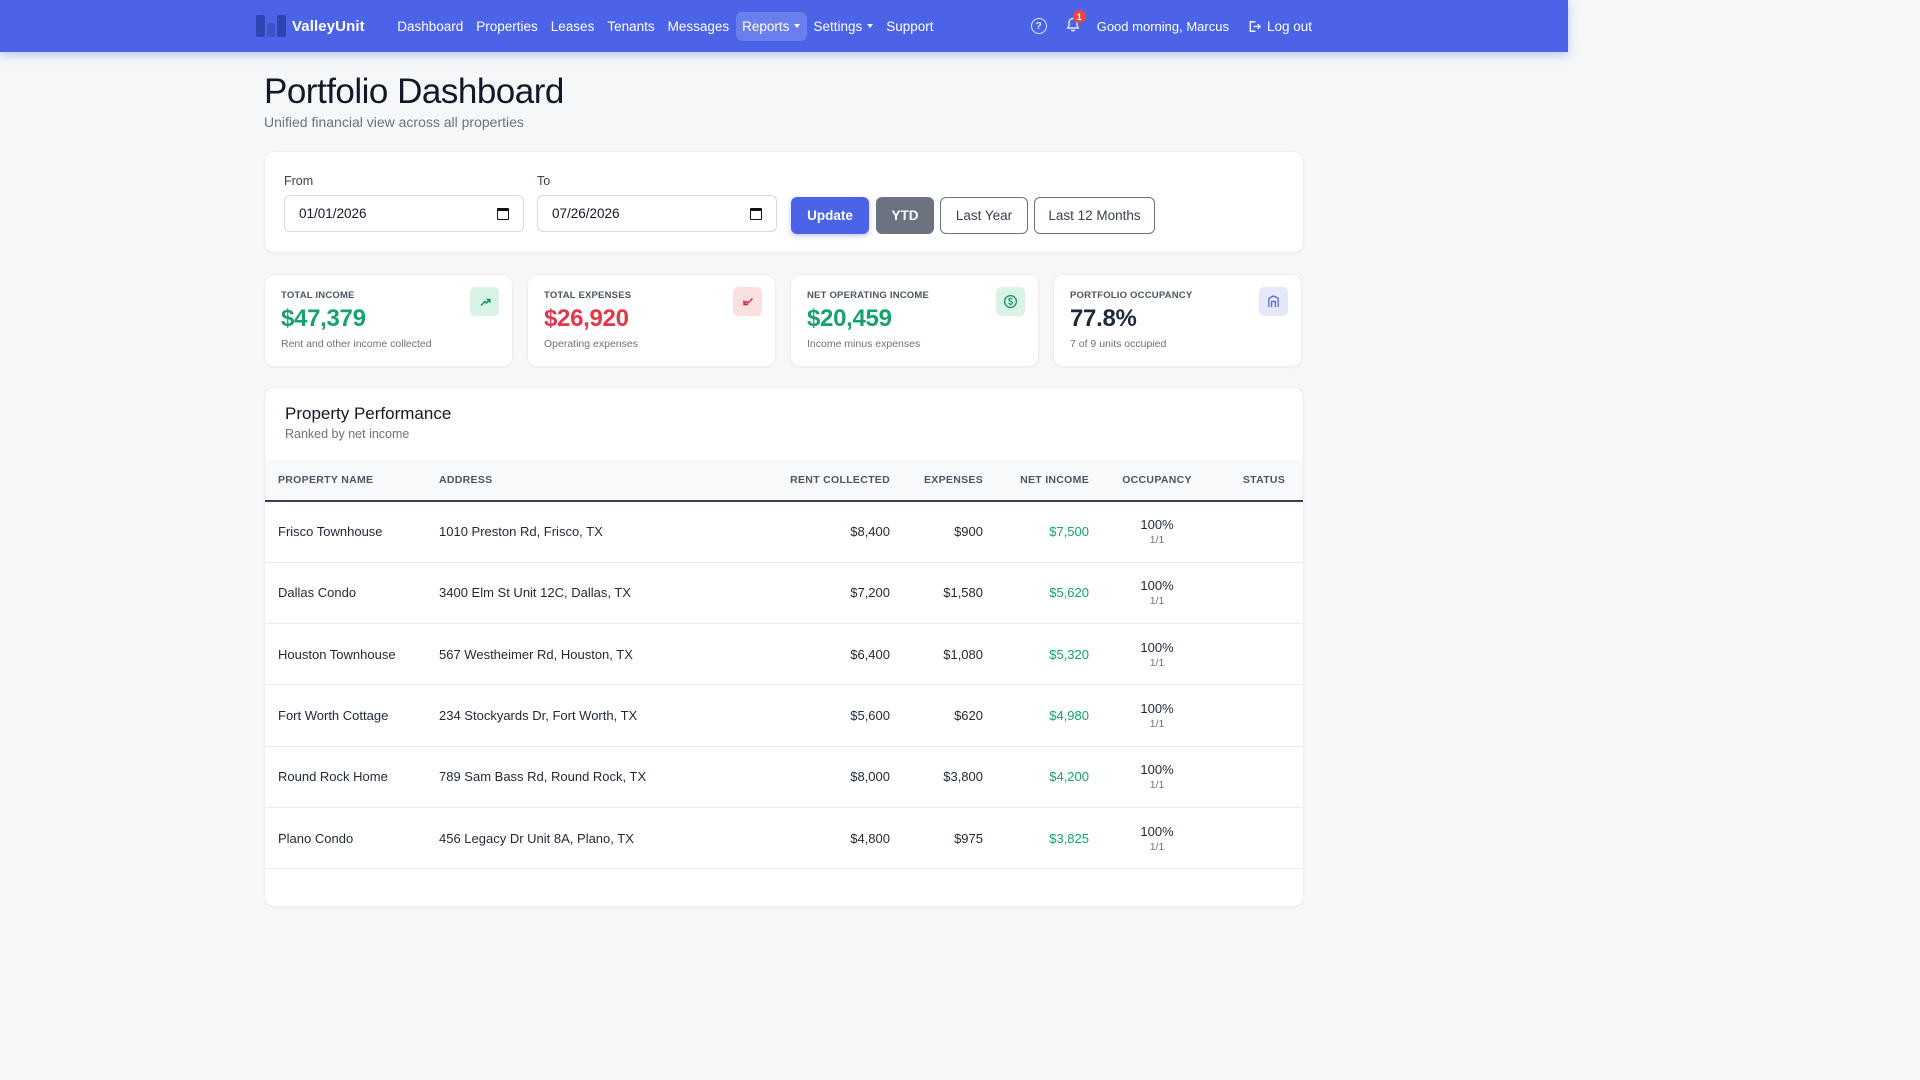  I want to click on stat-label: PORTFOLIO OCCUPANCY, so click(1131, 295).